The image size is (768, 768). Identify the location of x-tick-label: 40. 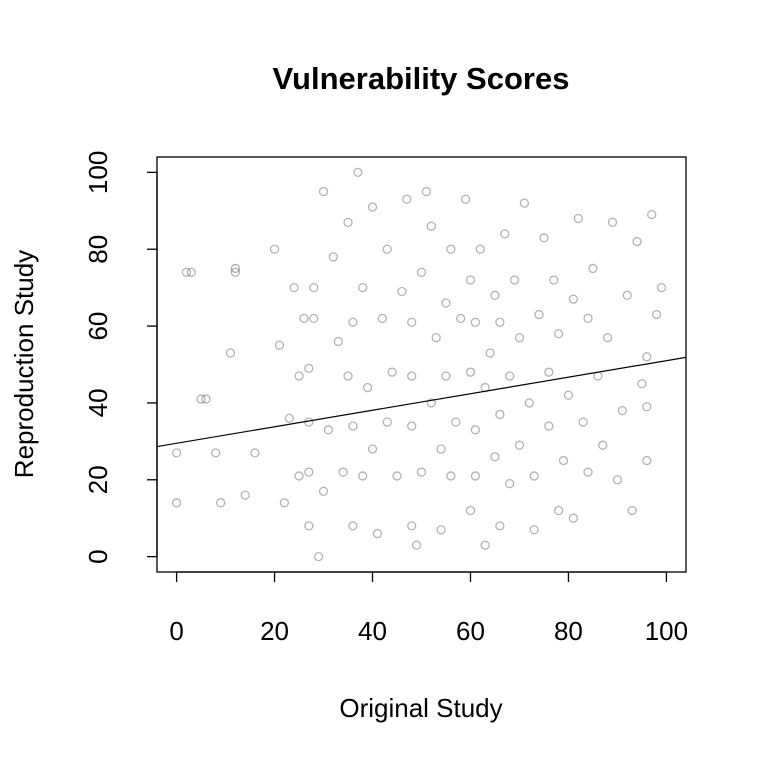
(372, 631).